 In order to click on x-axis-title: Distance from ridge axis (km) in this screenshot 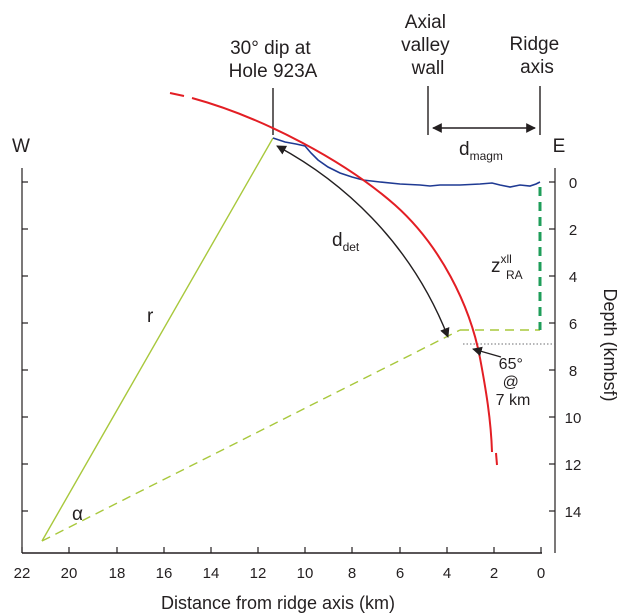, I will do `click(278, 603)`.